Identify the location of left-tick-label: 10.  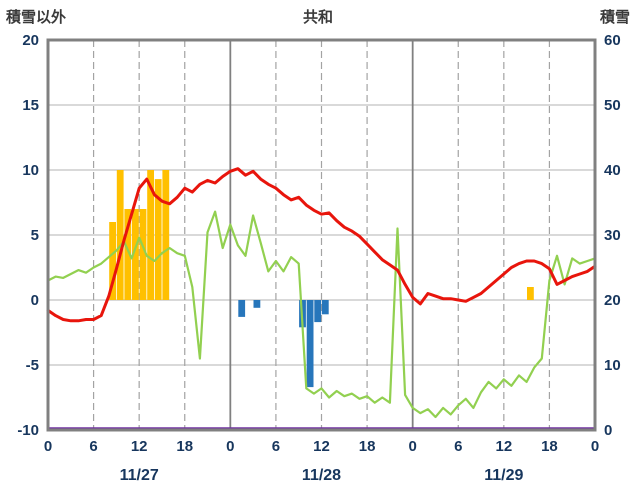
(30, 170).